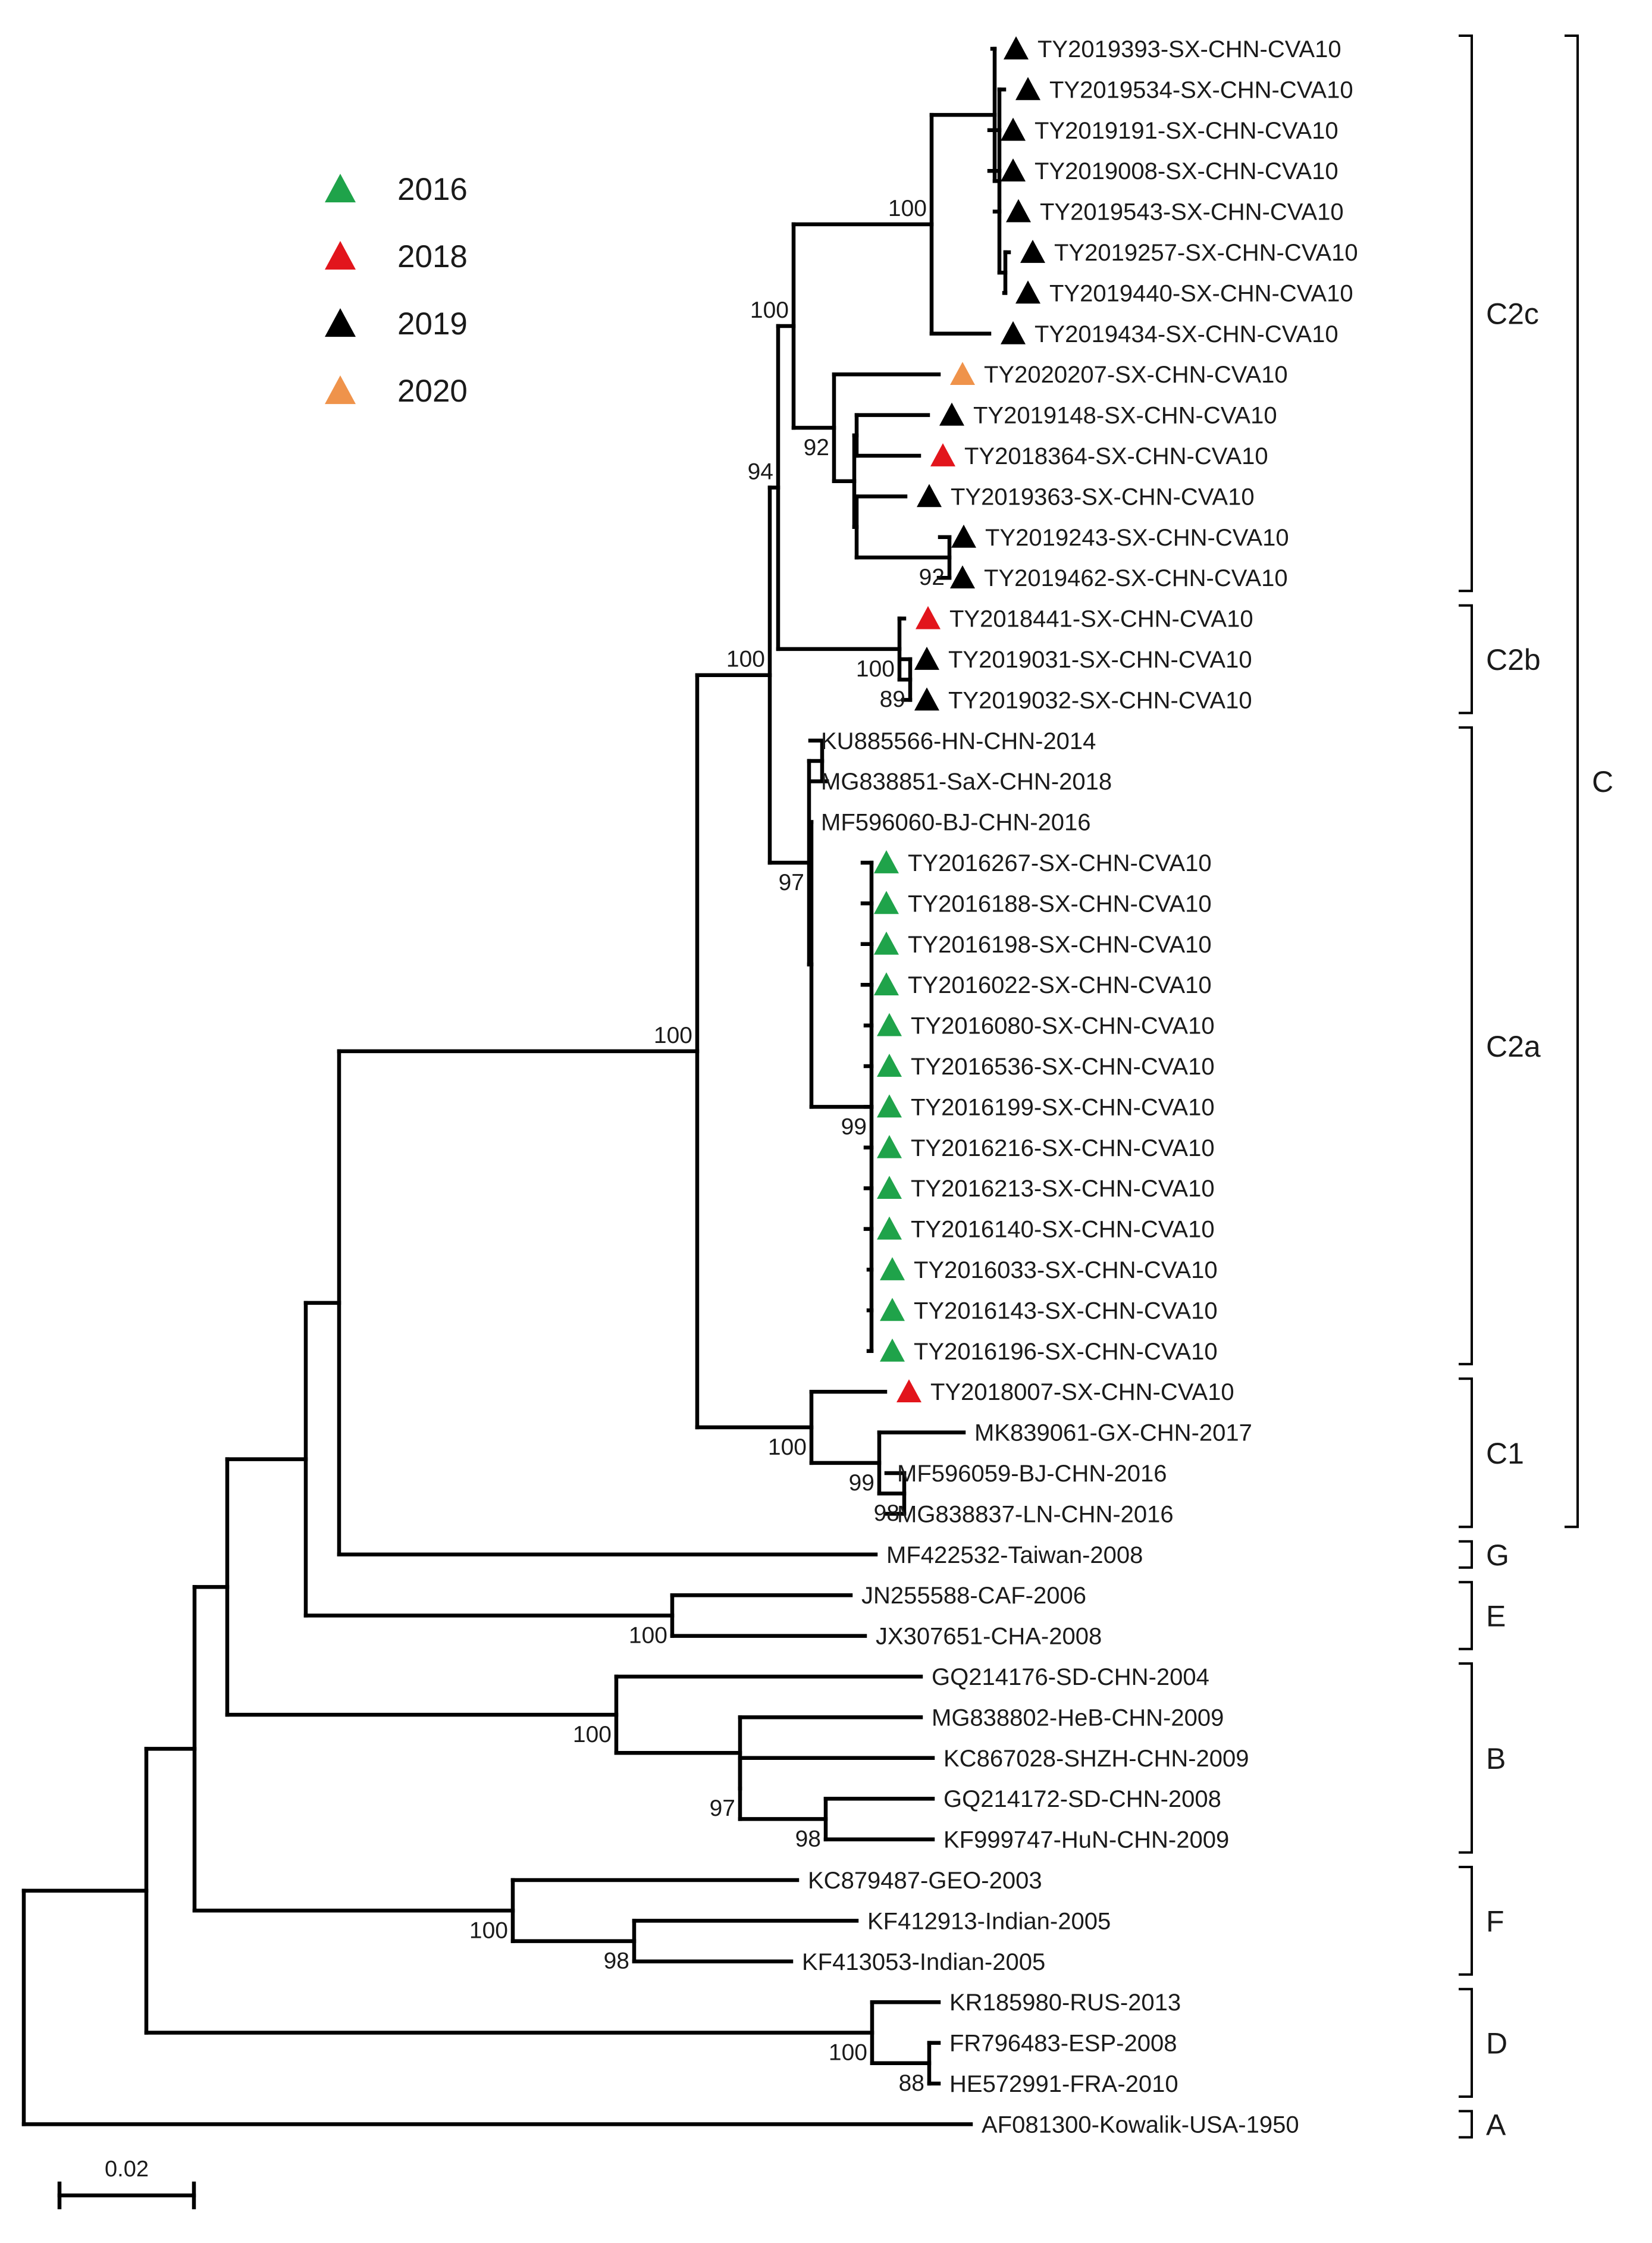  Describe the element at coordinates (340, 188) in the screenshot. I see `legend-triangle-2016` at that location.